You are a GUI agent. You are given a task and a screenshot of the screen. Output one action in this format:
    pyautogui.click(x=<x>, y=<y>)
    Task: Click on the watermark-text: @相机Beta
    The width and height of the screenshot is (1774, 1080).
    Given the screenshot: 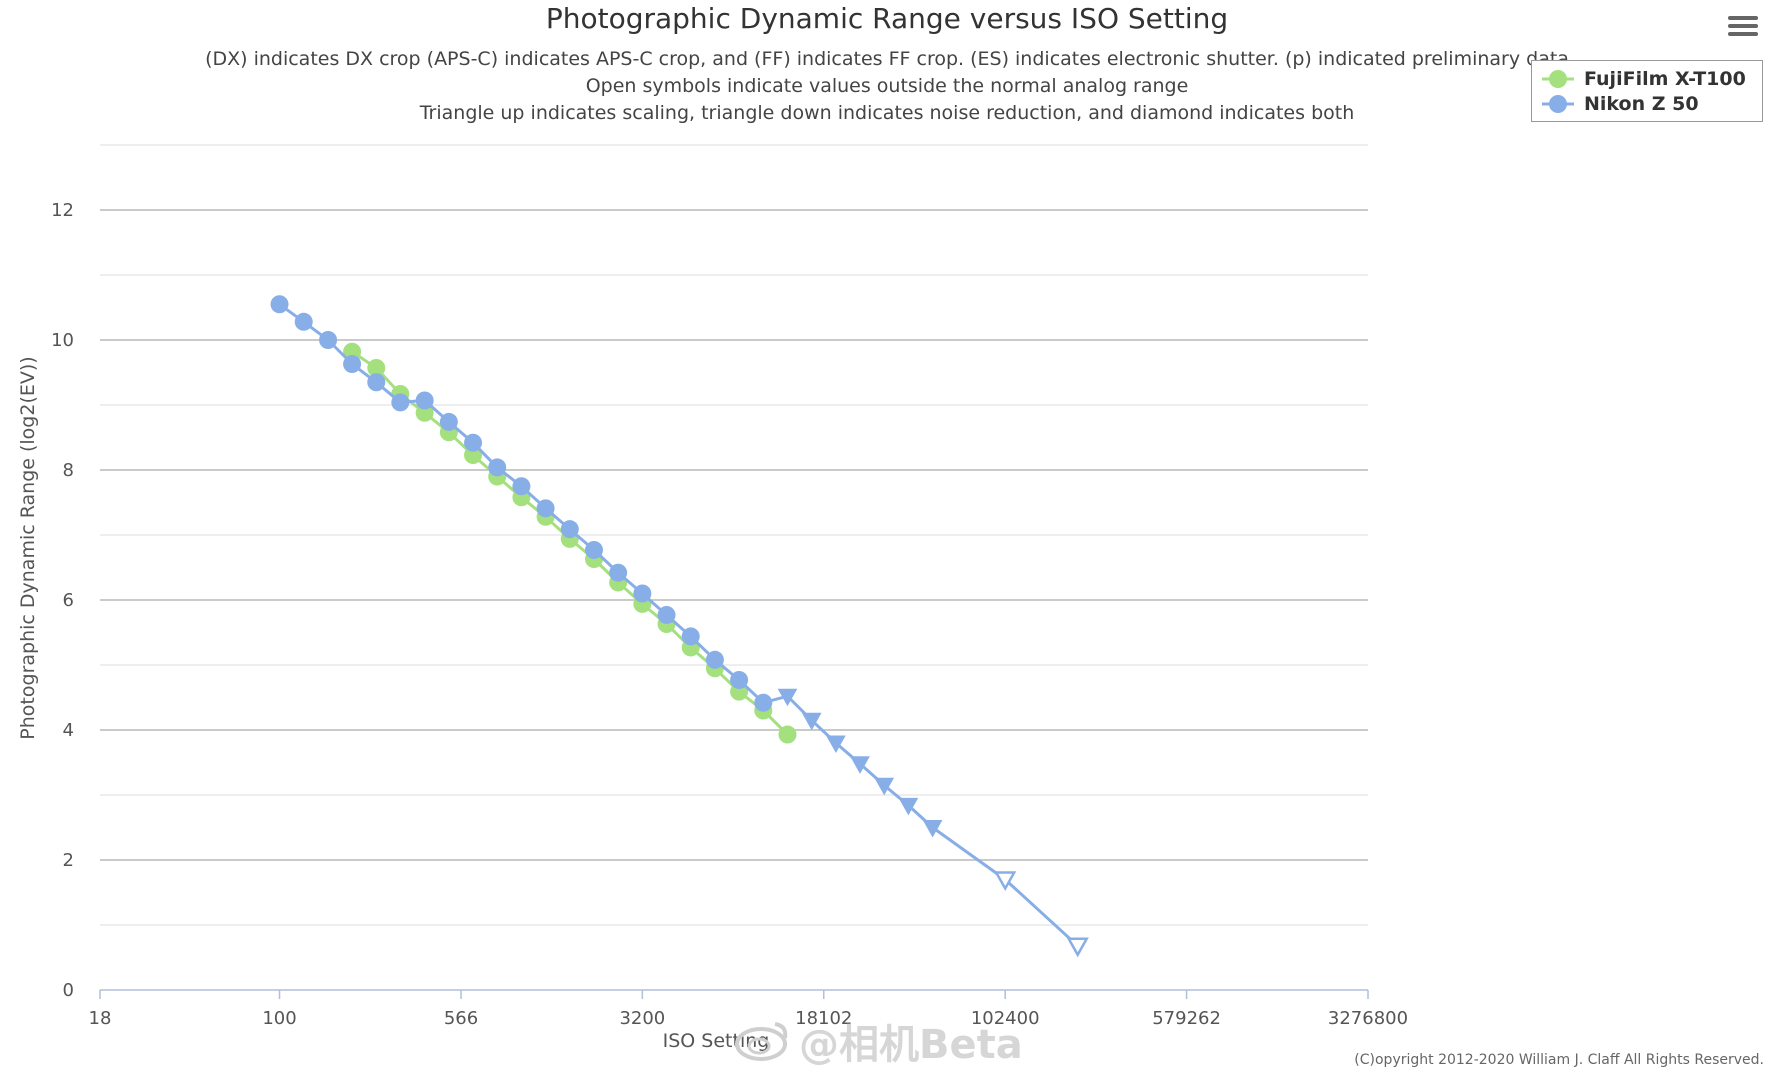 What is the action you would take?
    pyautogui.click(x=911, y=1045)
    